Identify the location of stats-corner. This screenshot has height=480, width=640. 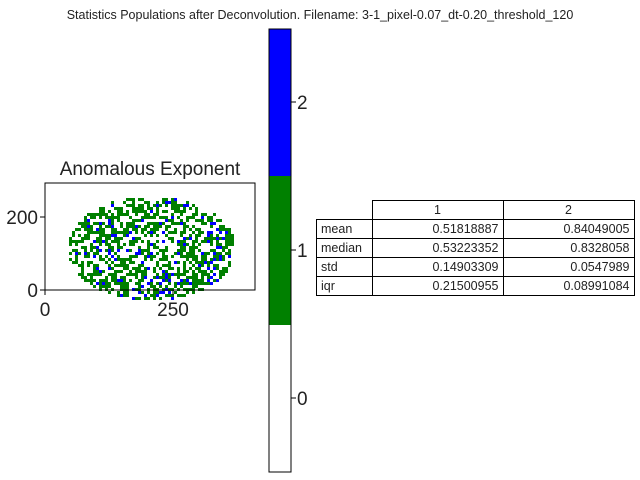
(345, 210).